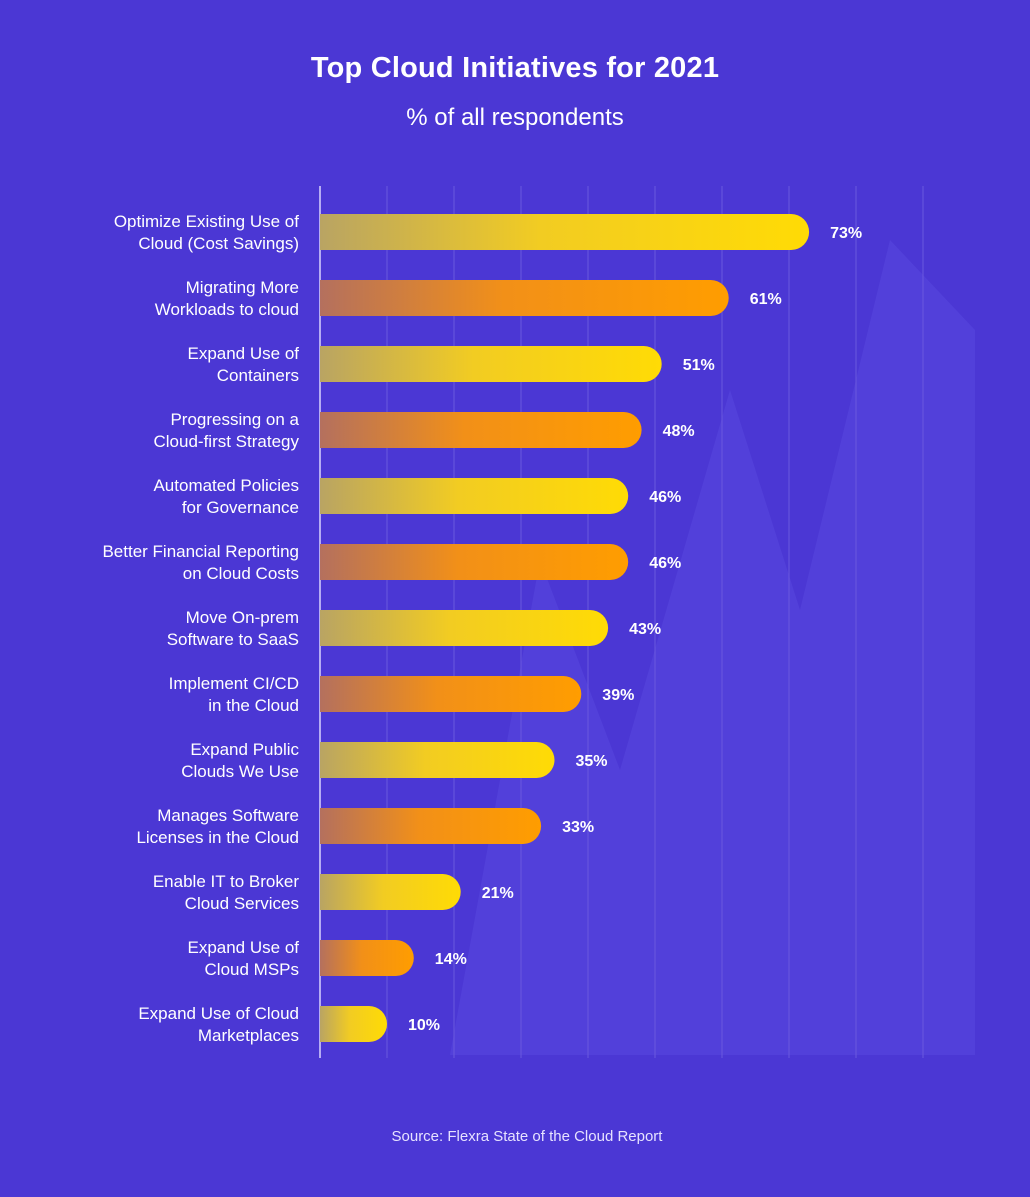 The width and height of the screenshot is (1030, 1197). Describe the element at coordinates (226, 485) in the screenshot. I see `category-label: Automated Policies` at that location.